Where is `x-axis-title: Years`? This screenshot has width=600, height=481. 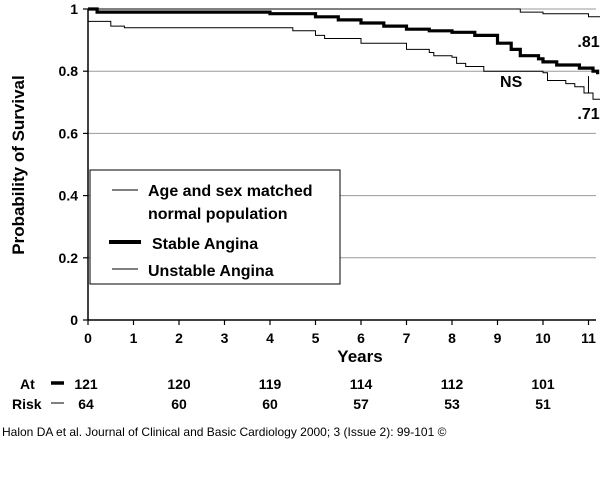
x-axis-title: Years is located at coordinates (359, 356).